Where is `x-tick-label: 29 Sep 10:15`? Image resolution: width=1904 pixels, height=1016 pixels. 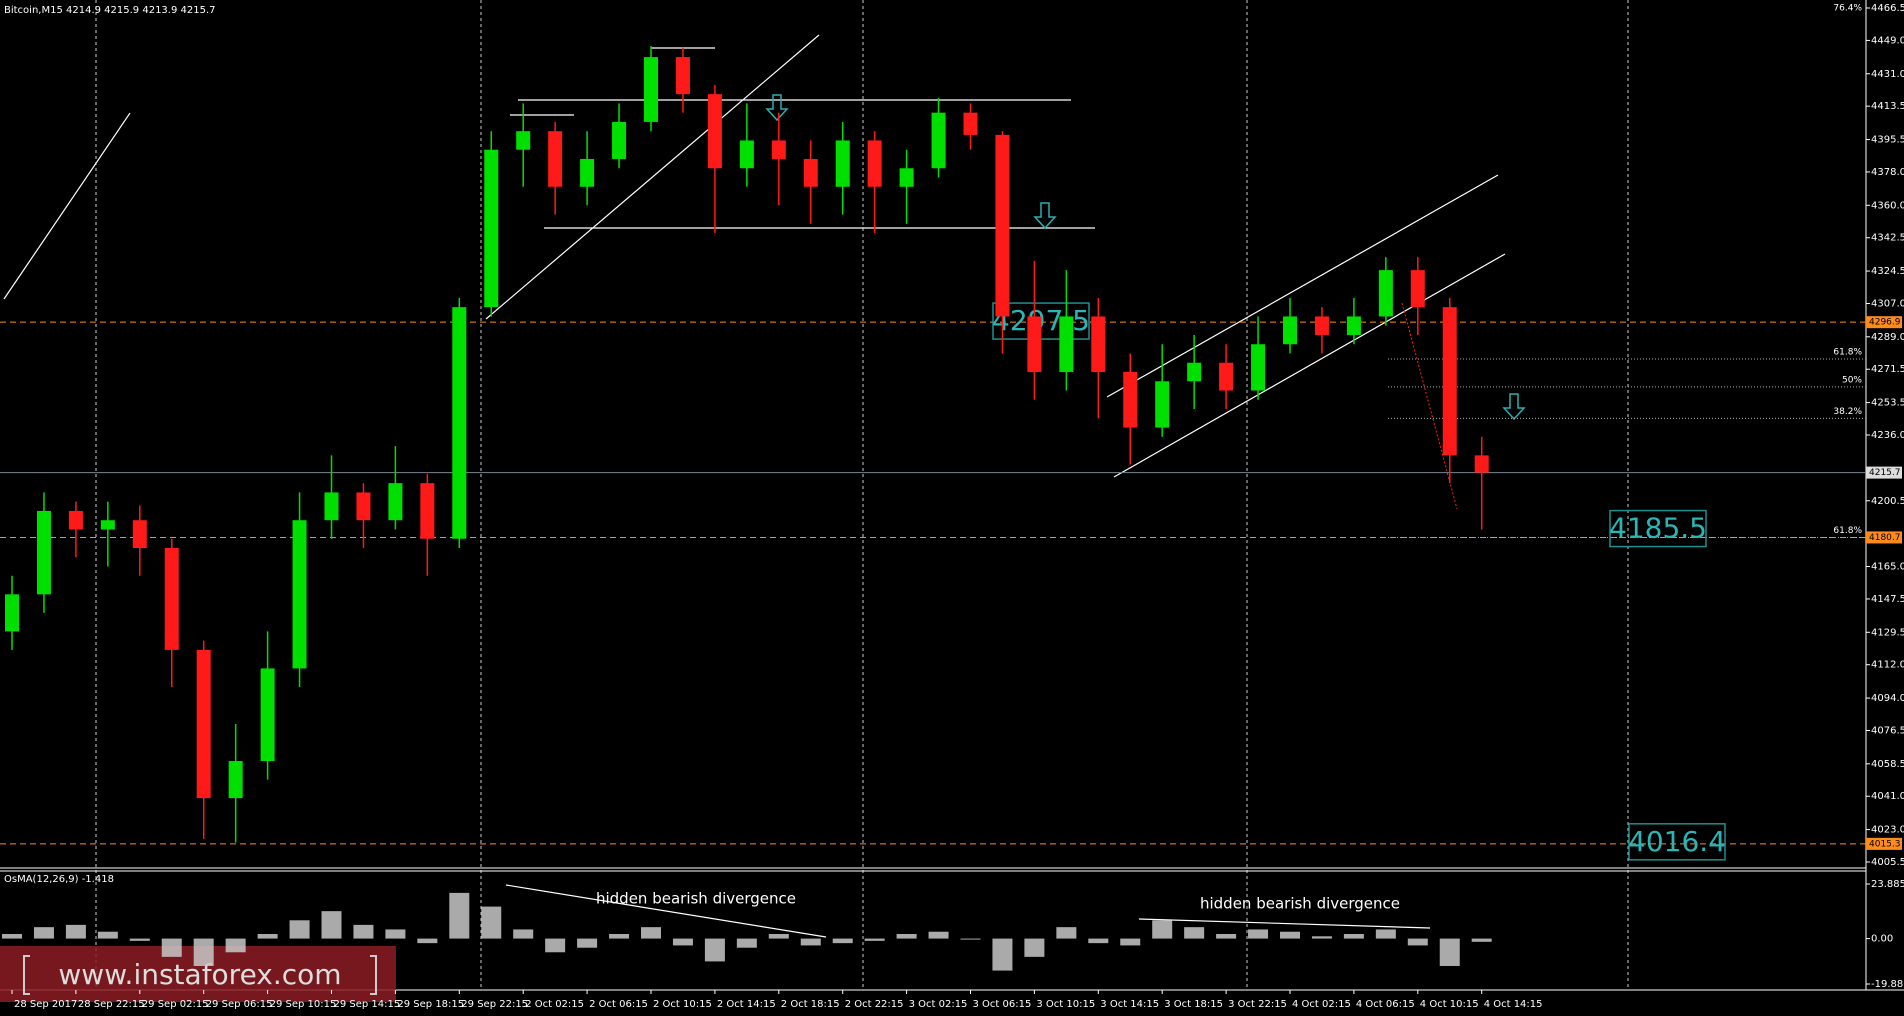 x-tick-label: 29 Sep 10:15 is located at coordinates (303, 1004).